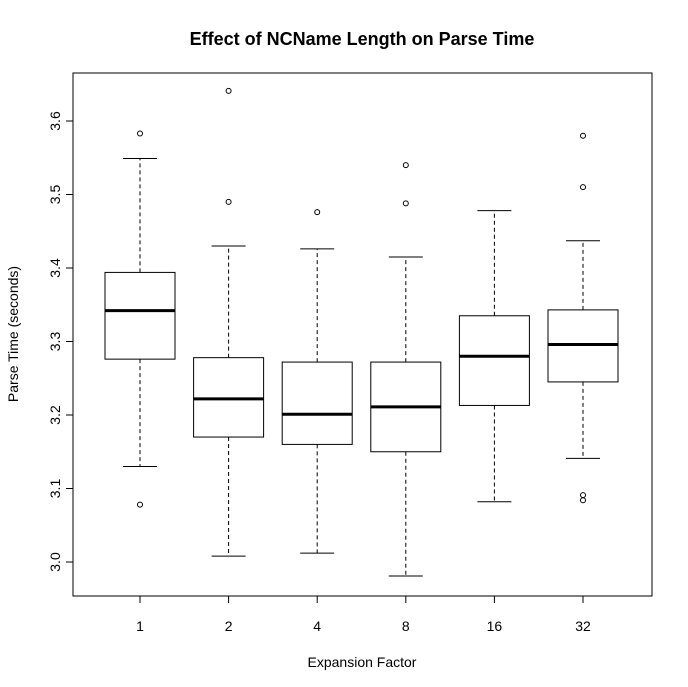 This screenshot has height=687, width=688. I want to click on y-axis: 3.0 3.1 3.2 3.3 3.4 3.5 3.6, so click(60, 341).